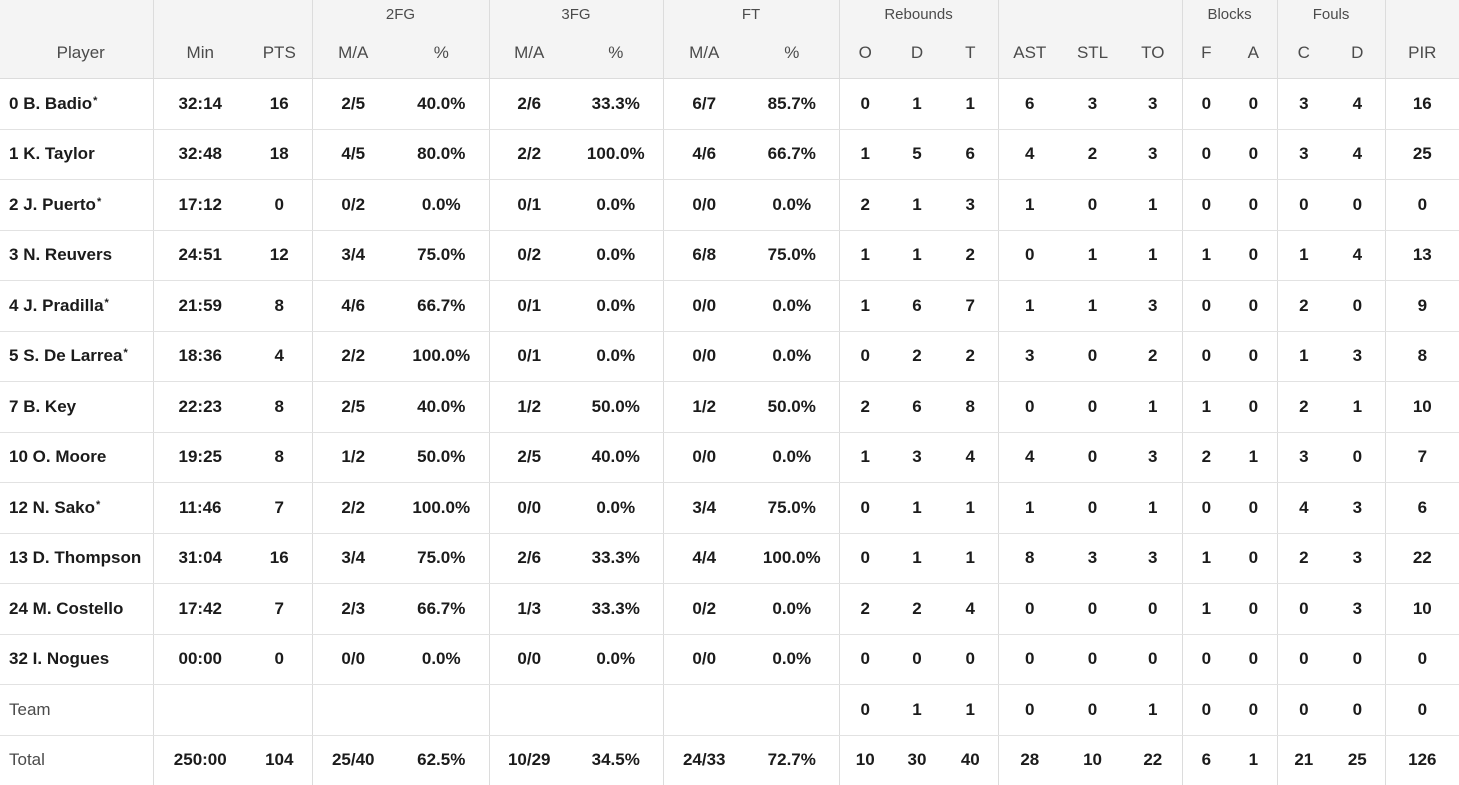  Describe the element at coordinates (704, 407) in the screenshot. I see `cell-ft-made-attempted: 1/2` at that location.